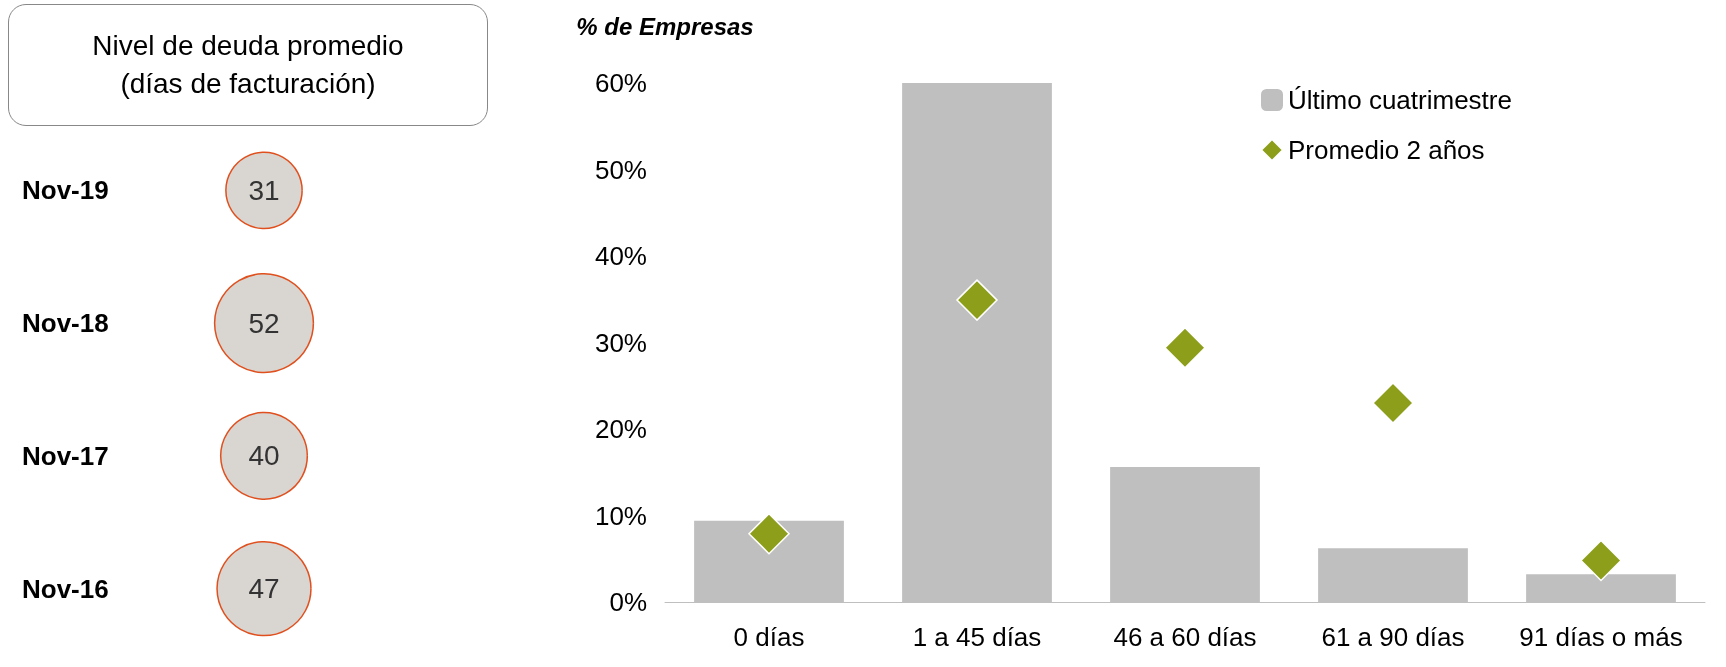 Image resolution: width=1726 pixels, height=667 pixels. What do you see at coordinates (1393, 637) in the screenshot?
I see `x-tick-label: 61 a 90 días` at bounding box center [1393, 637].